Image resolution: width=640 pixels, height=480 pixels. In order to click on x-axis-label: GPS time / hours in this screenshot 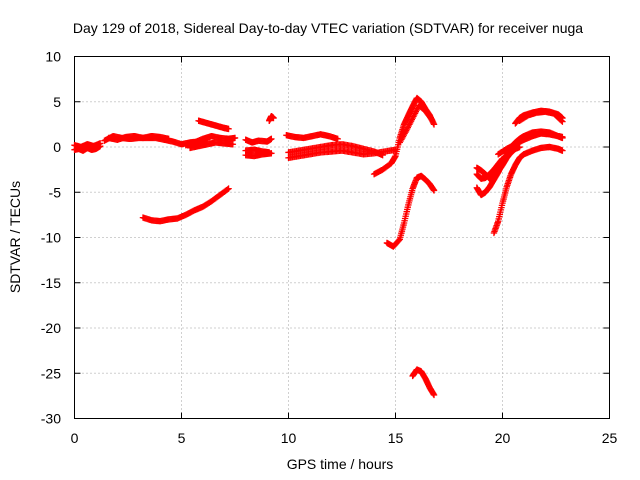, I will do `click(340, 464)`.